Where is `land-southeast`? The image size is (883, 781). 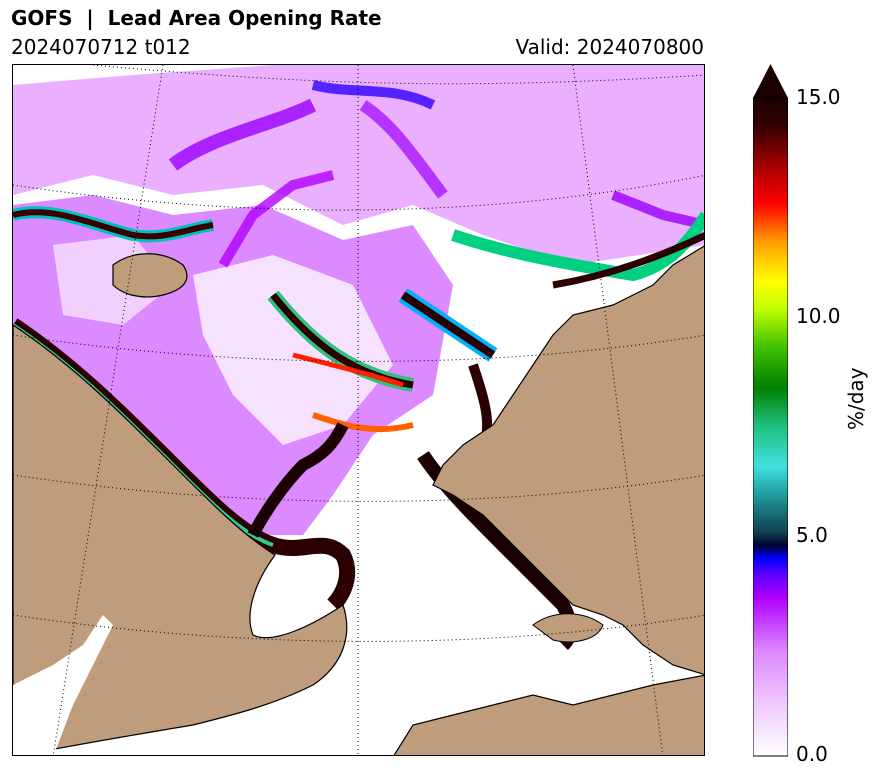 land-southeast is located at coordinates (548, 714).